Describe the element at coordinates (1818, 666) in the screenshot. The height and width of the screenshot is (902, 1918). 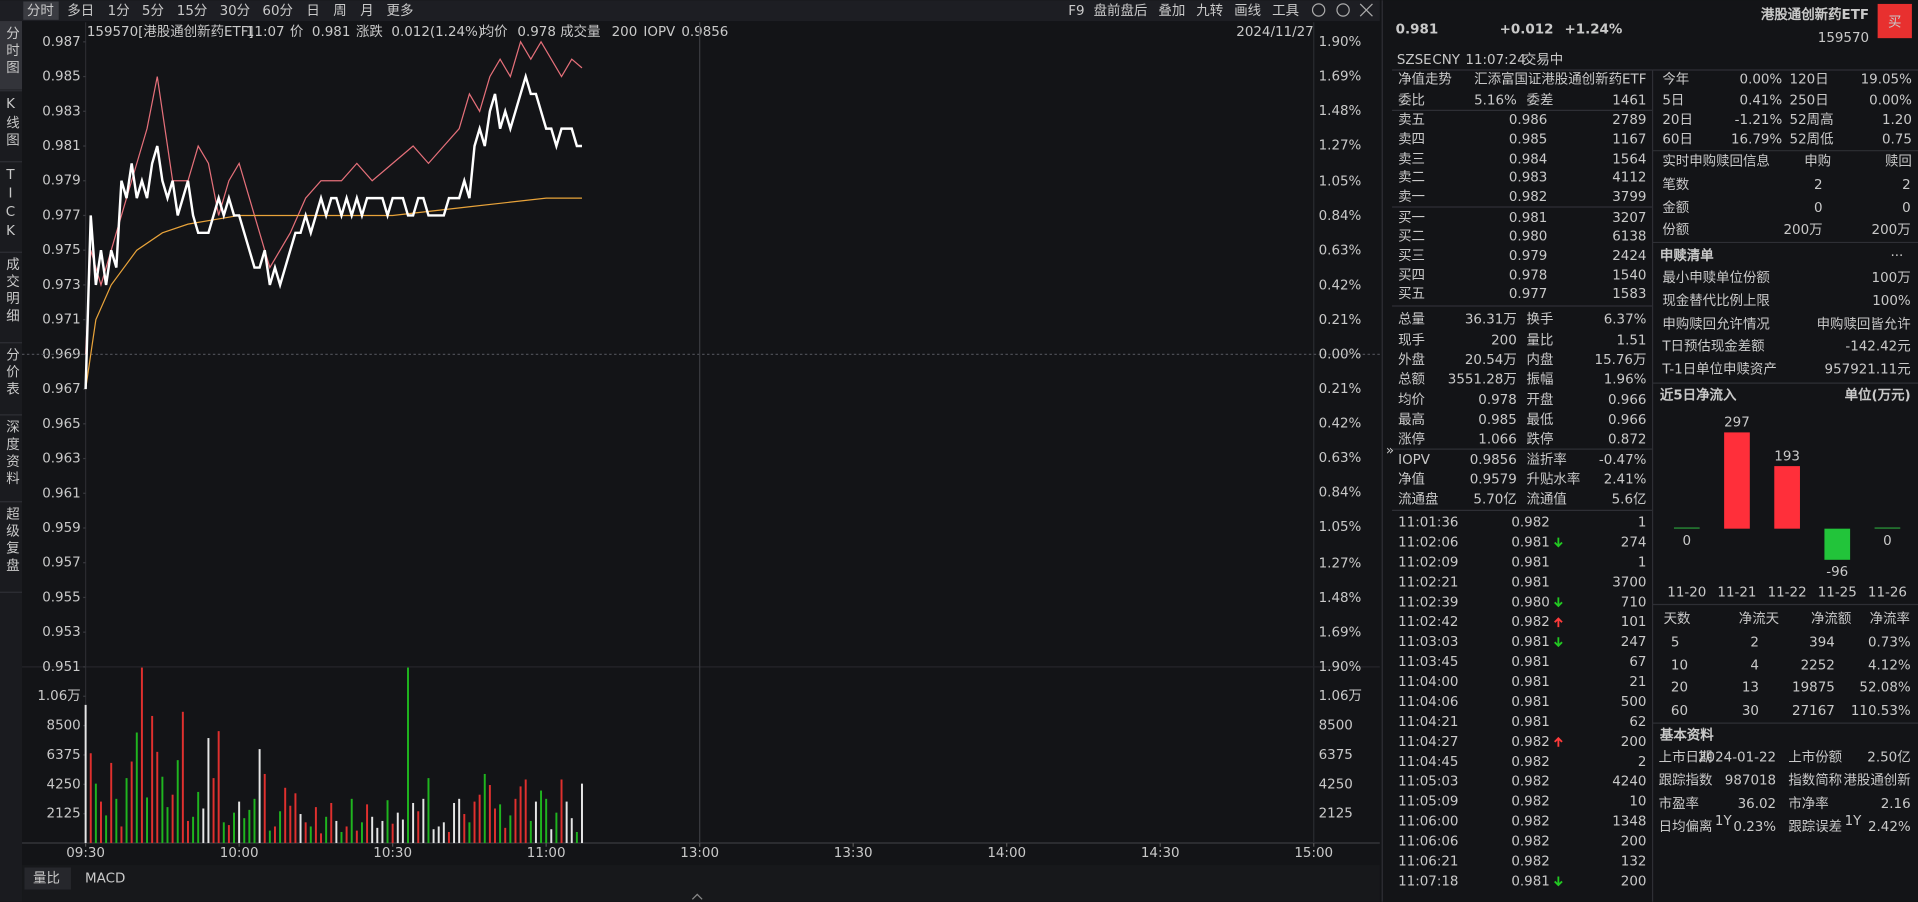
I see `flow-cell: 2252` at that location.